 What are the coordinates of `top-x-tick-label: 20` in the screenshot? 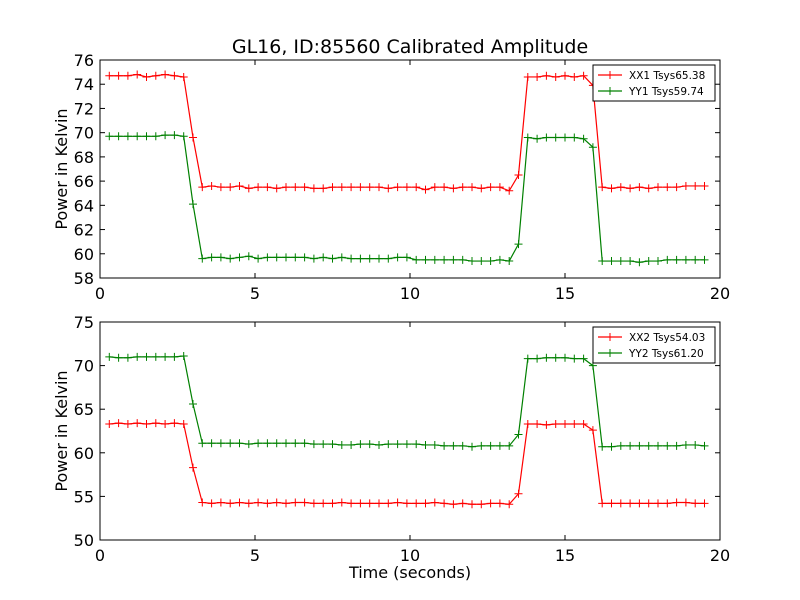 It's located at (720, 293).